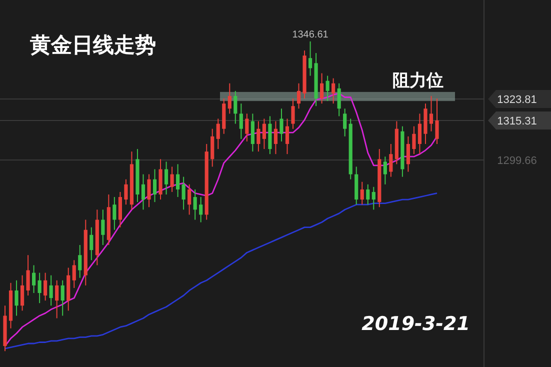 The image size is (551, 367). Describe the element at coordinates (517, 121) in the screenshot. I see `y-tick-label: 1315.31` at that location.